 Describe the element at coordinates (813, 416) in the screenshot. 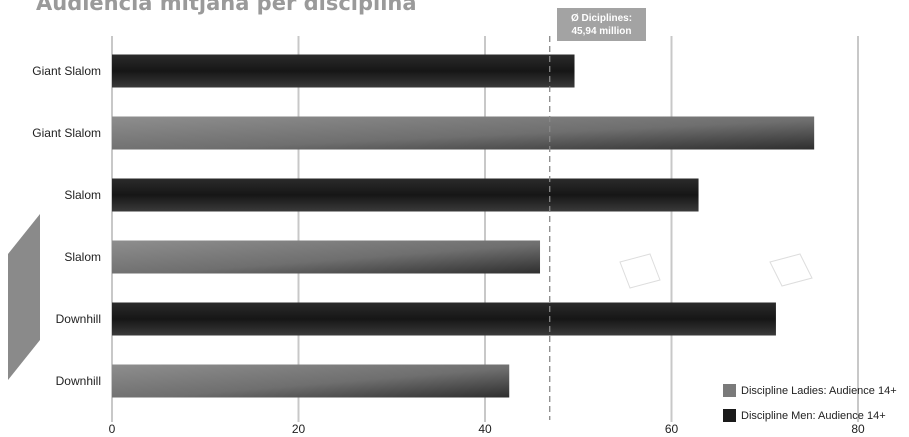

I see `legend-label: Discipline Men: Audience 14+` at that location.